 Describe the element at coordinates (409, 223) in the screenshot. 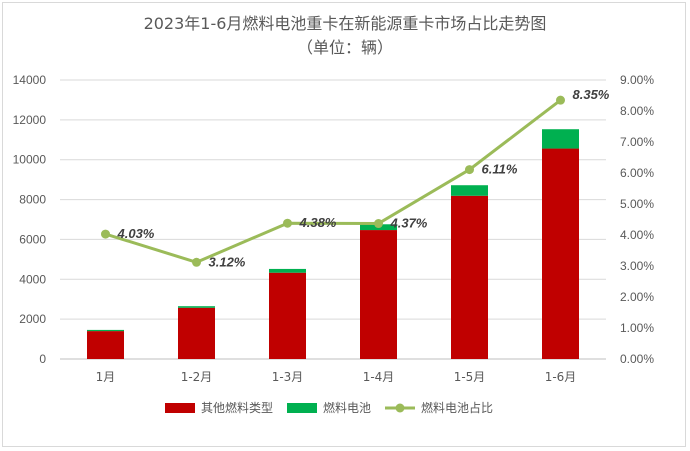

I see `data-label: 4.37%` at that location.